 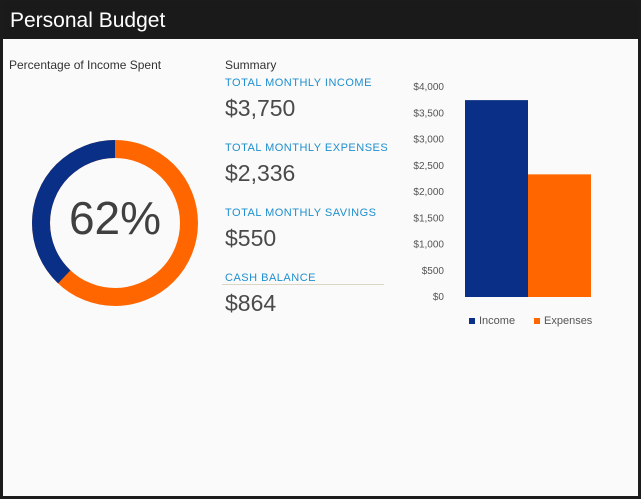 What do you see at coordinates (251, 303) in the screenshot?
I see `cash-balance-value: $864` at bounding box center [251, 303].